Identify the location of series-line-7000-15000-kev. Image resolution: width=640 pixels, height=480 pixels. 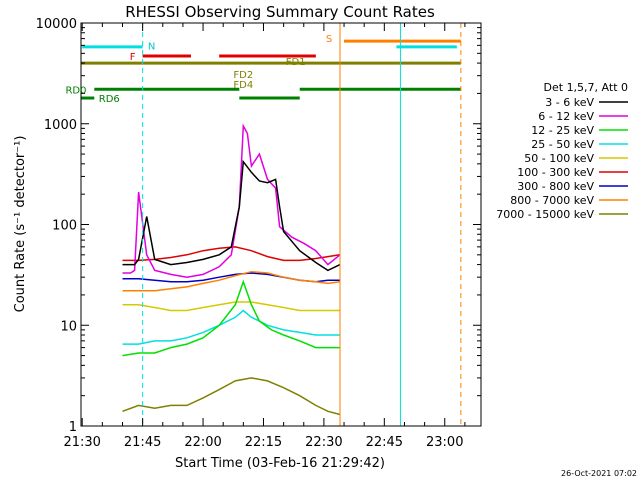
(231, 396).